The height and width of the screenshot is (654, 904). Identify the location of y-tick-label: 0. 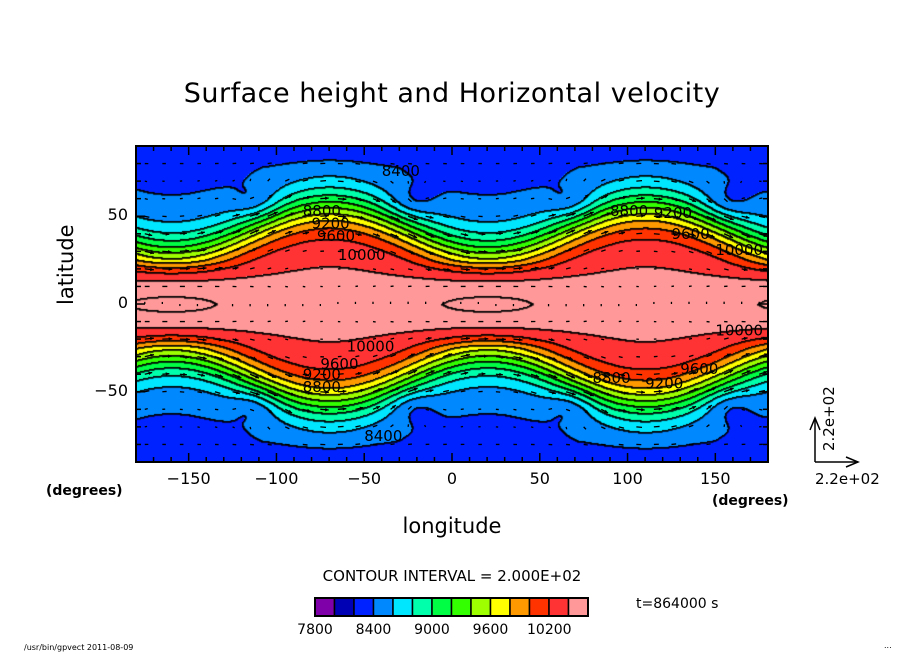
(122, 302).